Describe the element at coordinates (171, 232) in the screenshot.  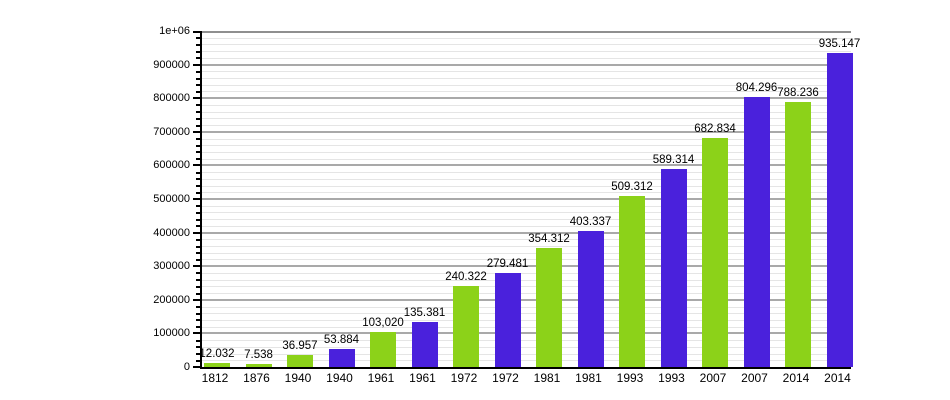
I see `y-tick-label: 400000` at that location.